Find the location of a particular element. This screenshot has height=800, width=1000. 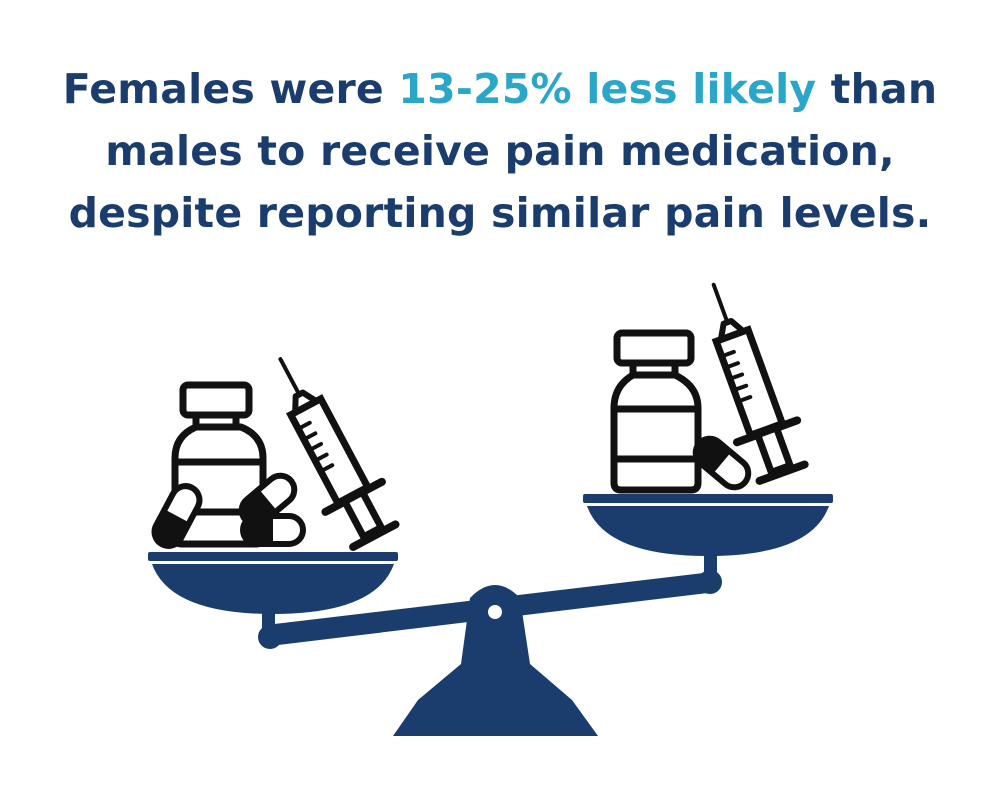

headline-line-2: males to receive pain medication, is located at coordinates (500, 151).